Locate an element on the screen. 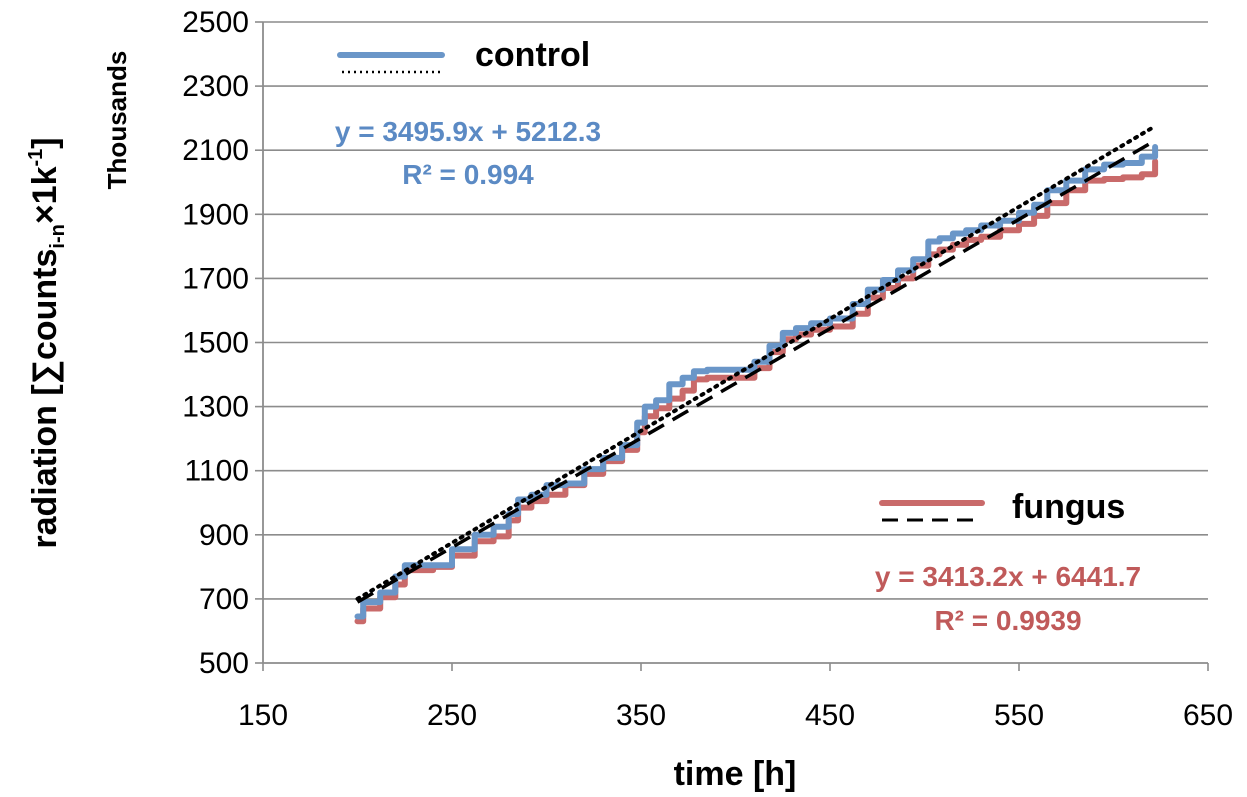 The height and width of the screenshot is (797, 1247). y-tick-label: 900 is located at coordinates (224, 535).